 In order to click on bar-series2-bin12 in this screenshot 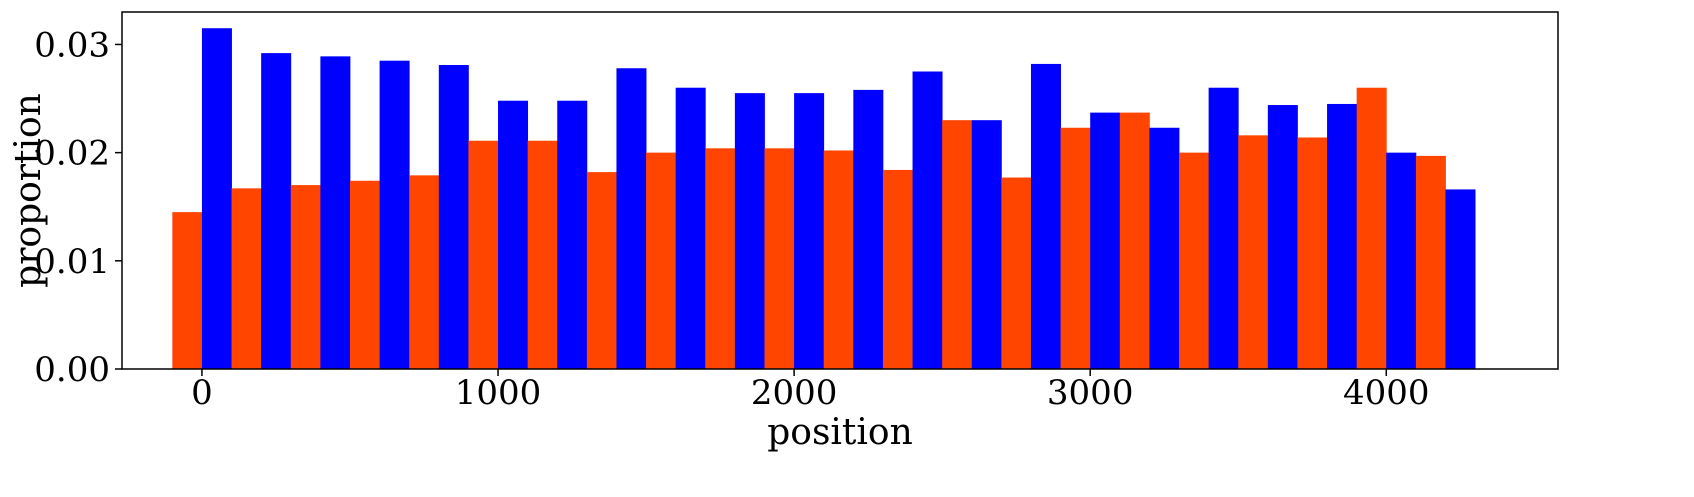, I will do `click(868, 229)`.